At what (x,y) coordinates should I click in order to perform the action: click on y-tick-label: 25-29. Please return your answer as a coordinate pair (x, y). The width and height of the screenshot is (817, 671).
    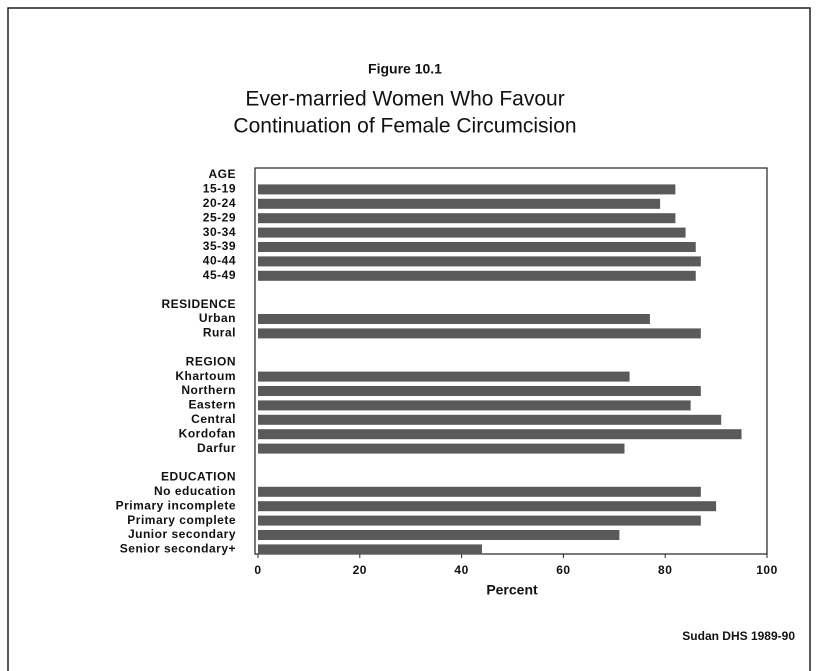
    Looking at the image, I should click on (219, 217).